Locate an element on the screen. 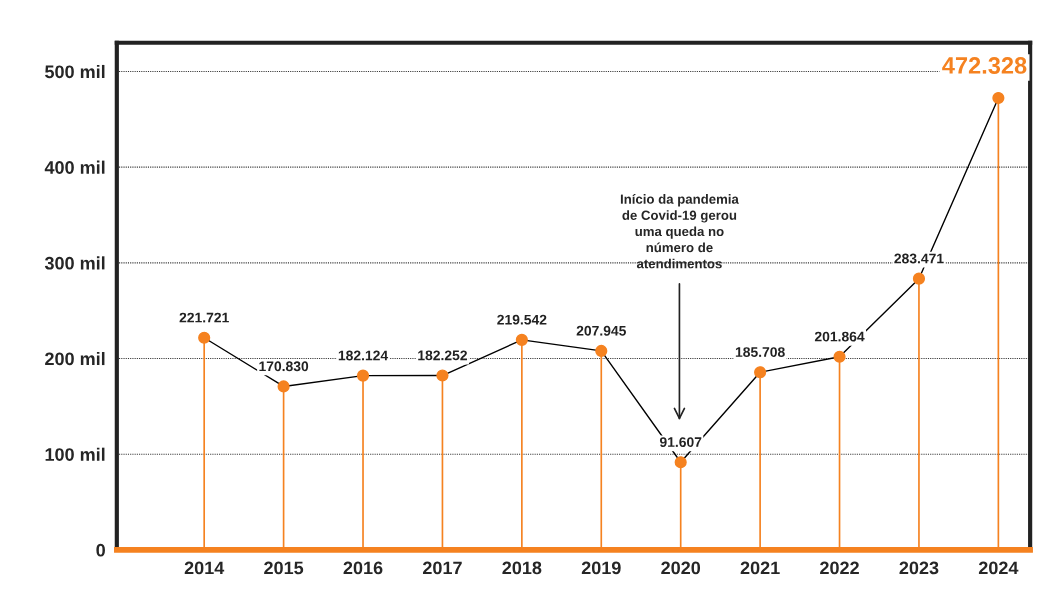 The width and height of the screenshot is (1062, 611). y-tick-label: 200 mil is located at coordinates (75, 358).